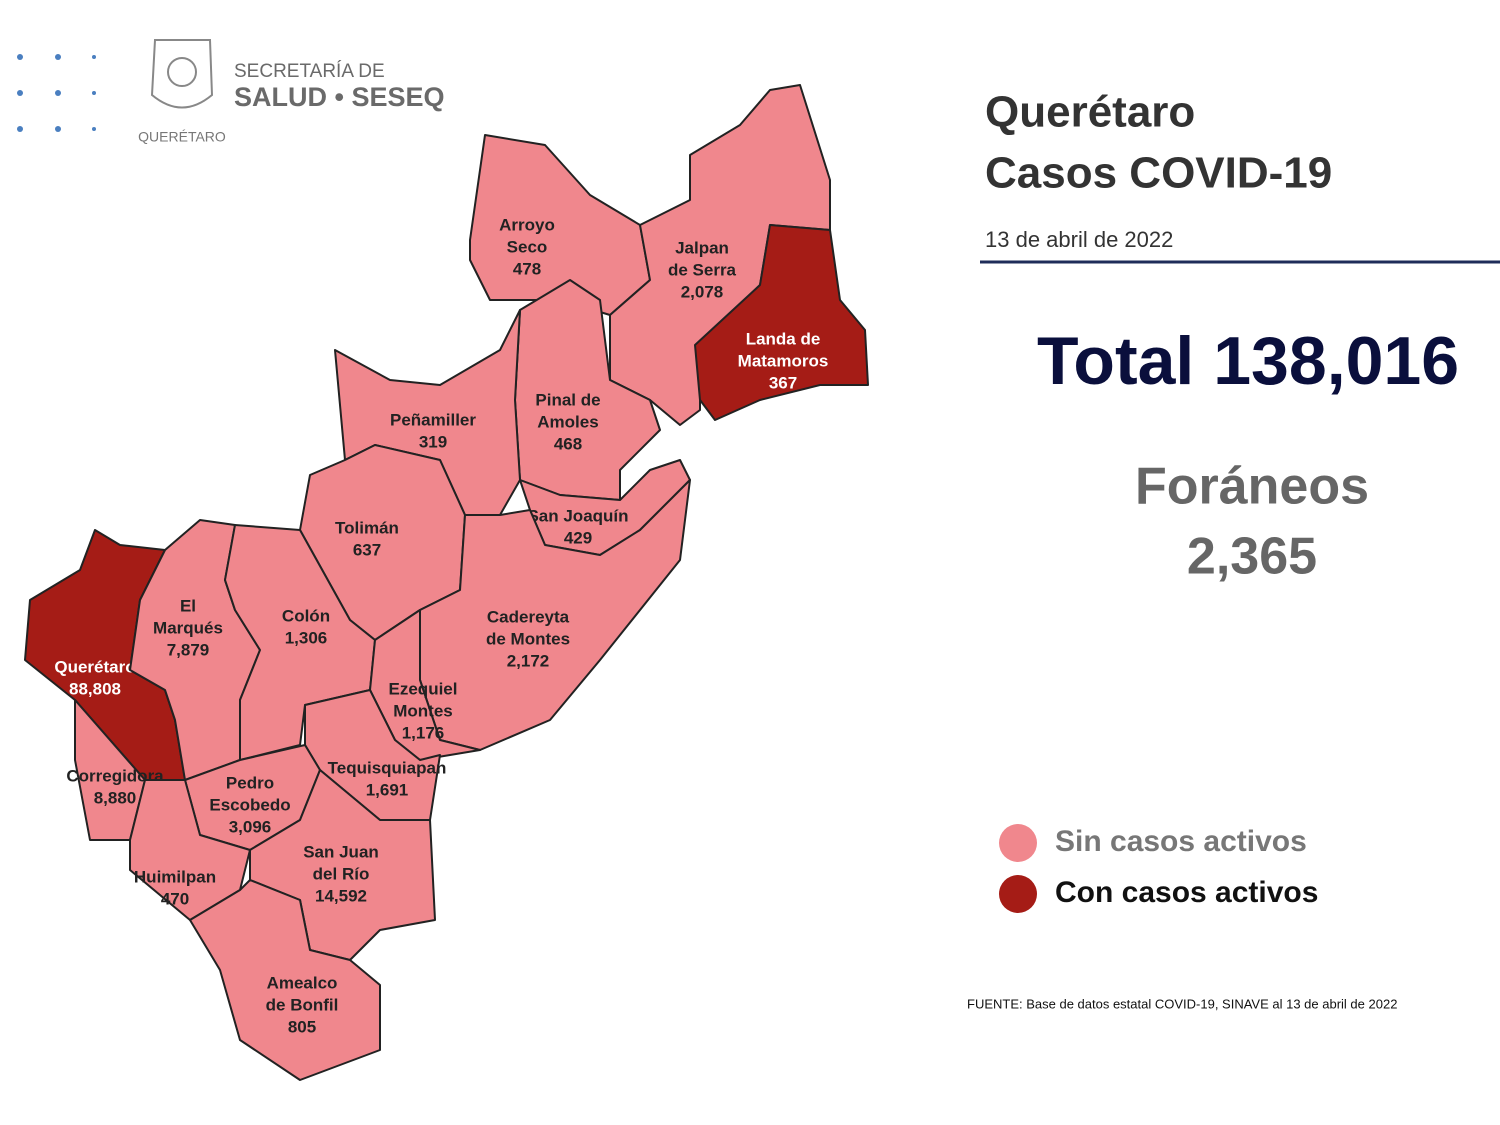  I want to click on municipality: Landa de Matamoros 367, so click(781, 322).